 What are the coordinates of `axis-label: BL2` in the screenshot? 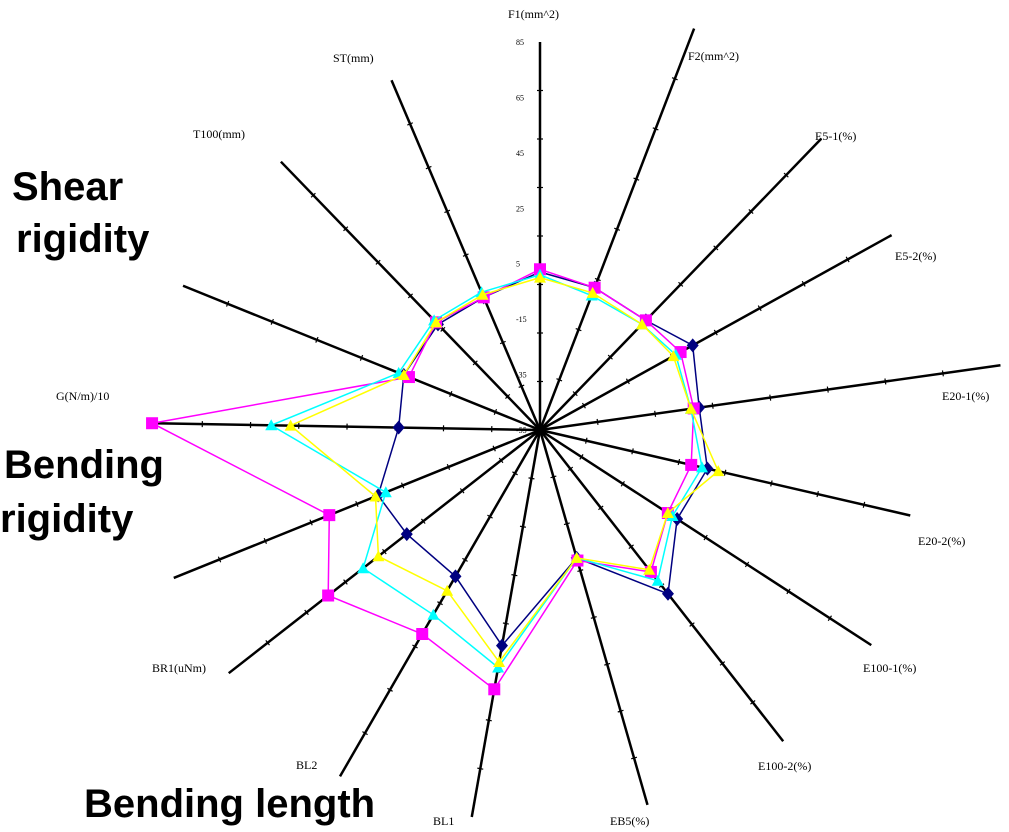 It's located at (306, 765).